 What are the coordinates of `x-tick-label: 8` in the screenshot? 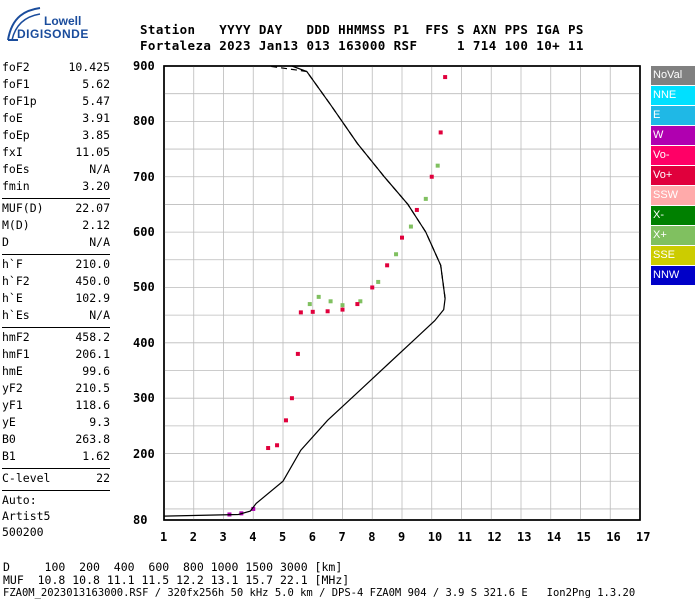 It's located at (372, 537).